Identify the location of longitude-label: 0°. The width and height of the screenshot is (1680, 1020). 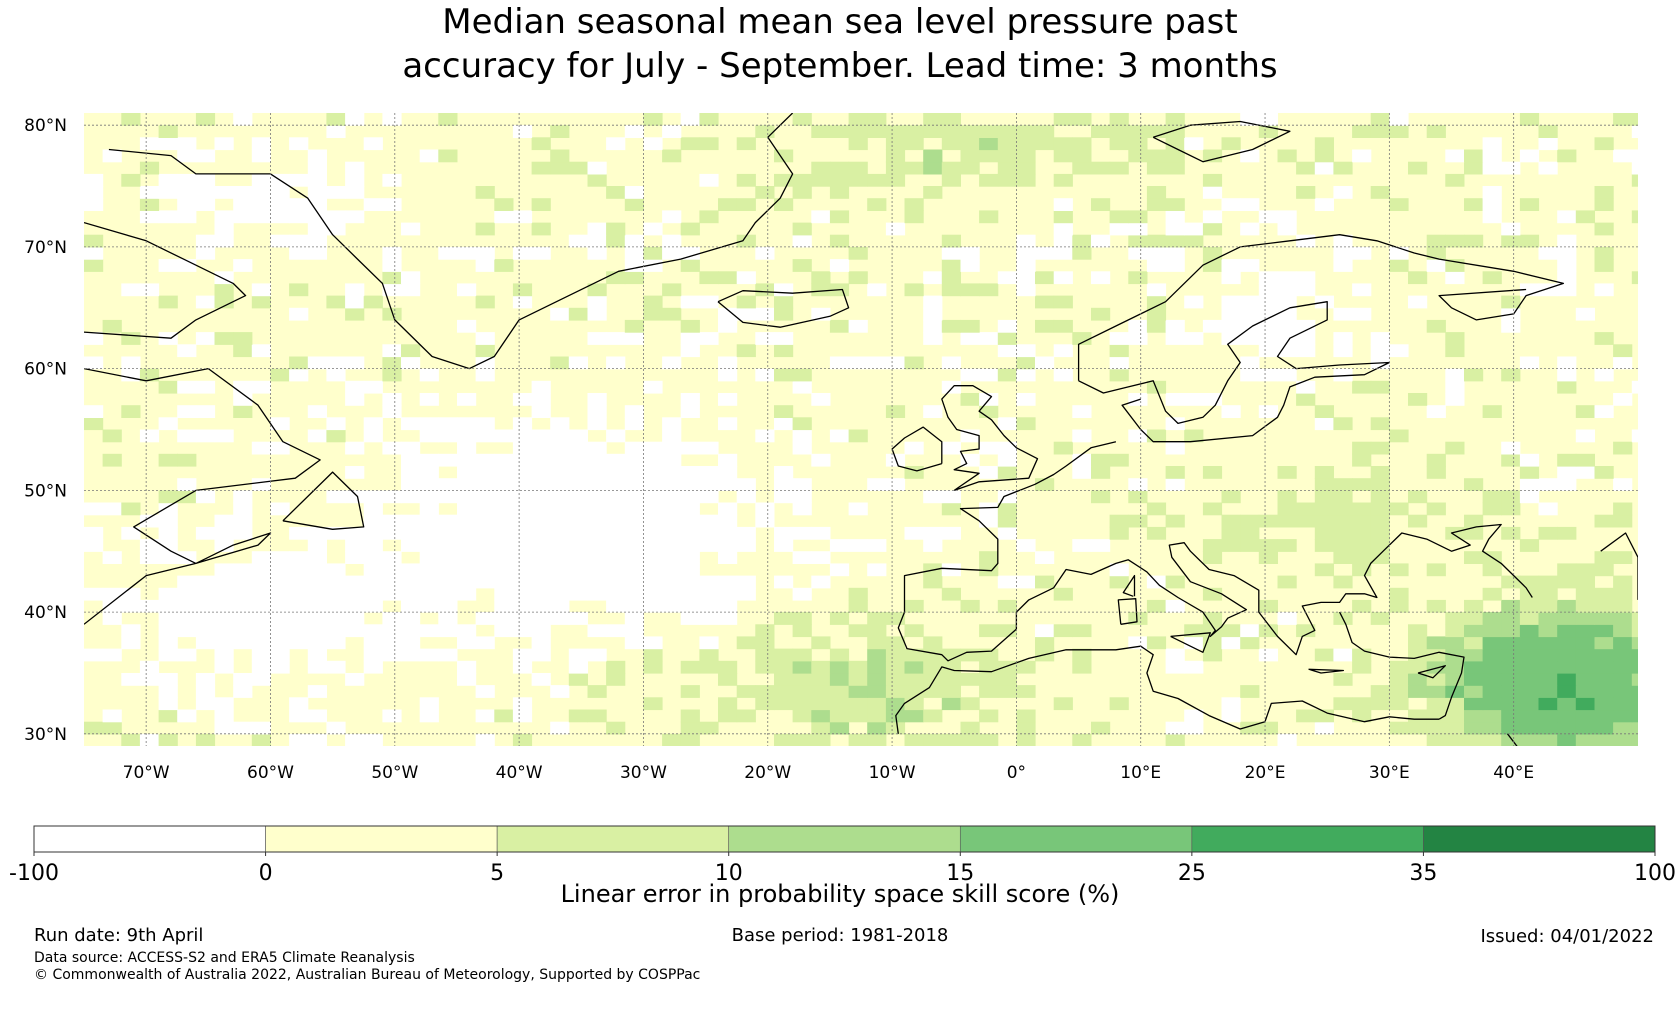
(1016, 773).